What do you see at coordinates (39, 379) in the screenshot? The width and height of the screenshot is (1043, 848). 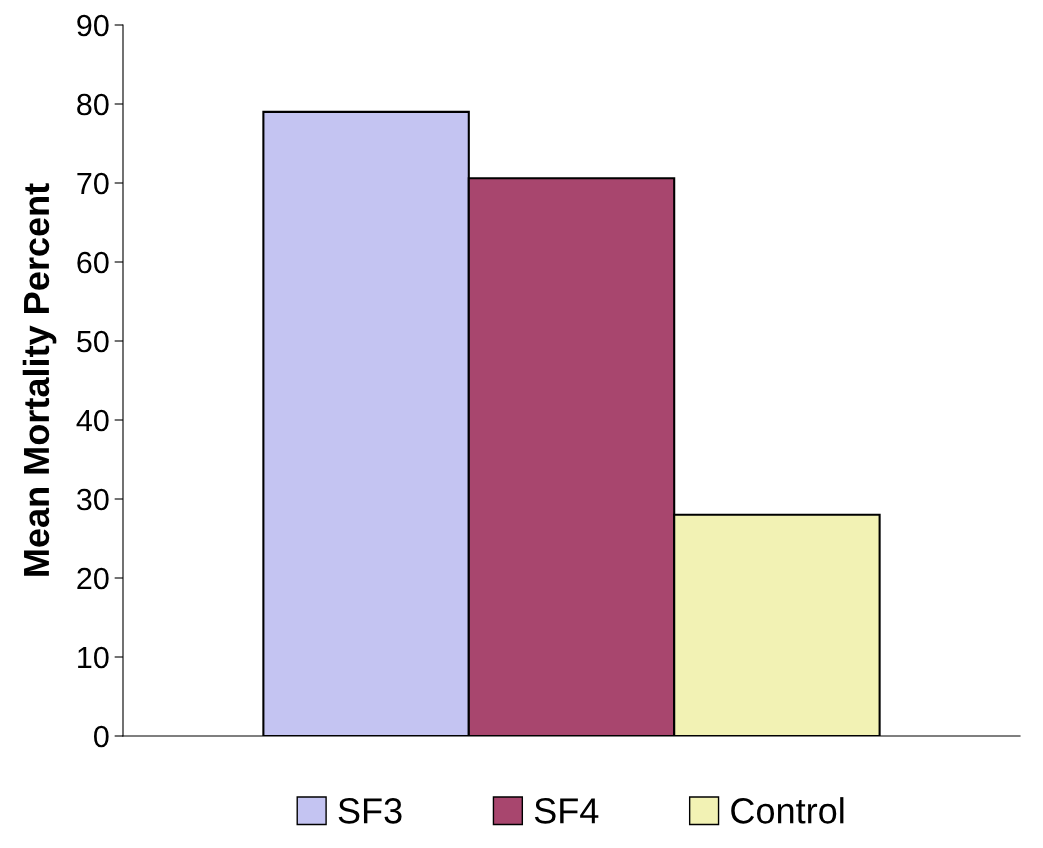 I see `y-axis-title: Mean Mortality Percent` at bounding box center [39, 379].